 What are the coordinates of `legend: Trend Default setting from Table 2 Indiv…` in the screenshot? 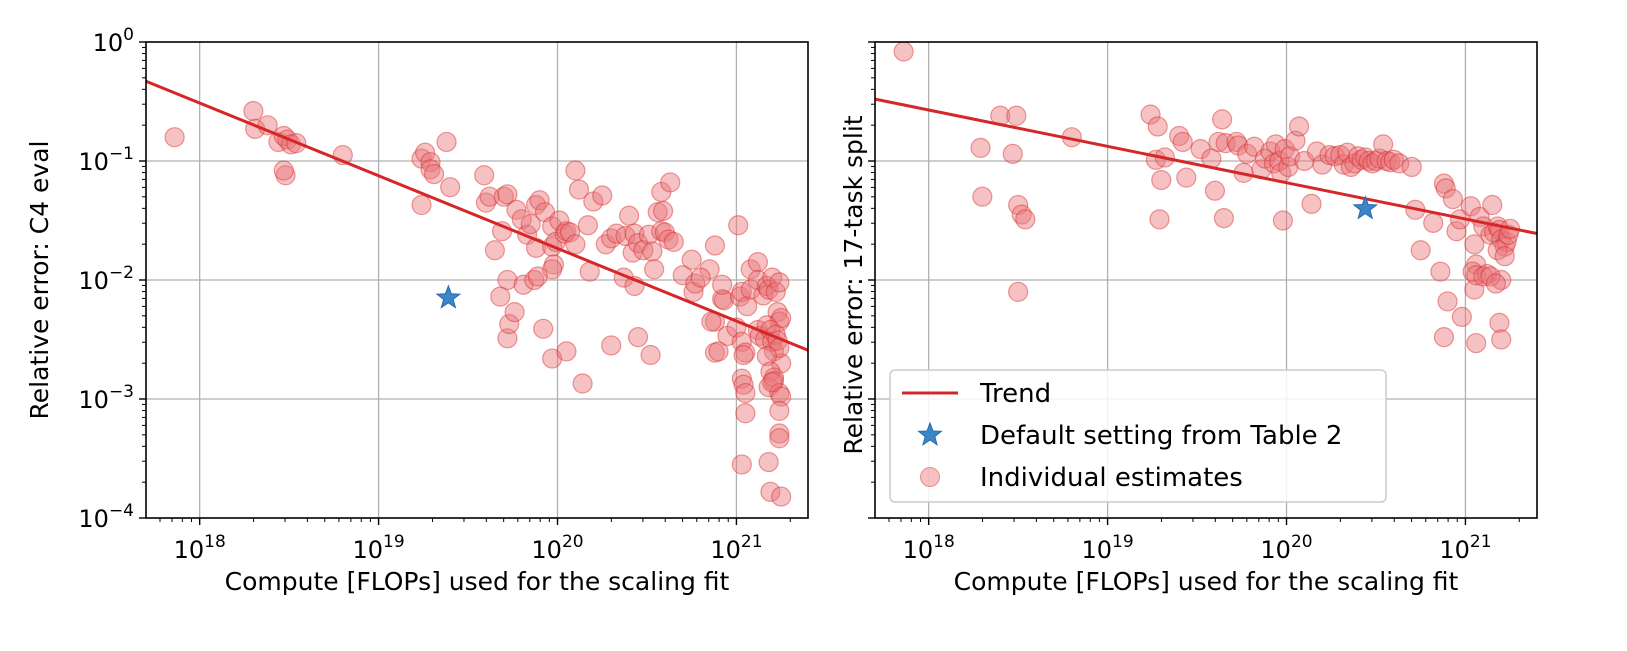 It's located at (1138, 436).